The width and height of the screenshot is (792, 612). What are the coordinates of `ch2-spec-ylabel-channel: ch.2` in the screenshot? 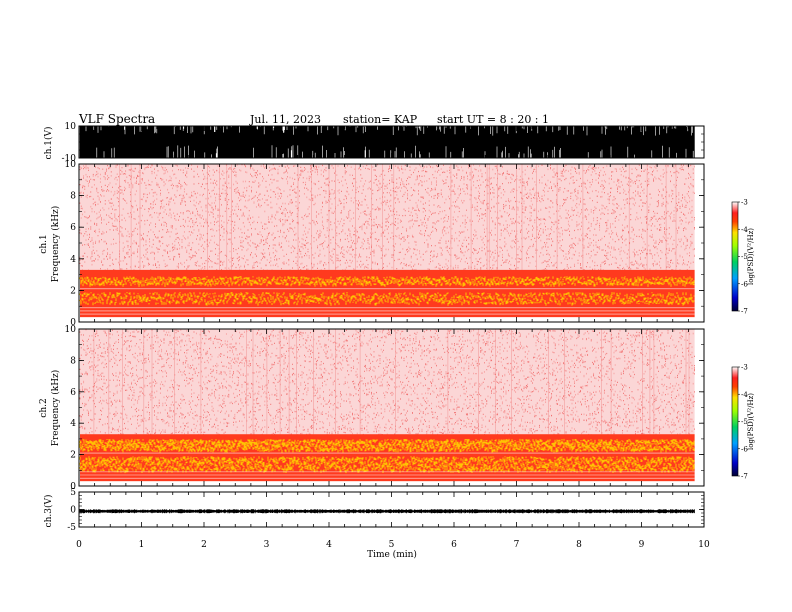 It's located at (44, 407).